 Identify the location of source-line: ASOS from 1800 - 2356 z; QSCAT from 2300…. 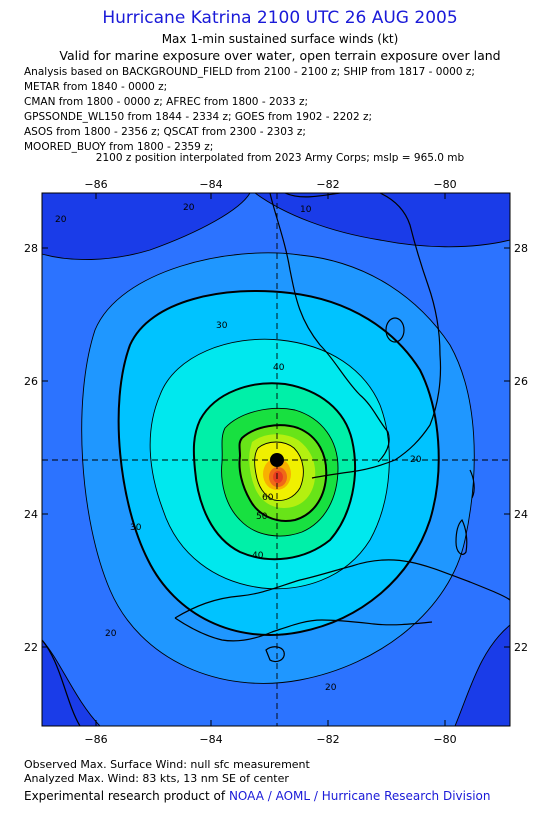
(165, 132).